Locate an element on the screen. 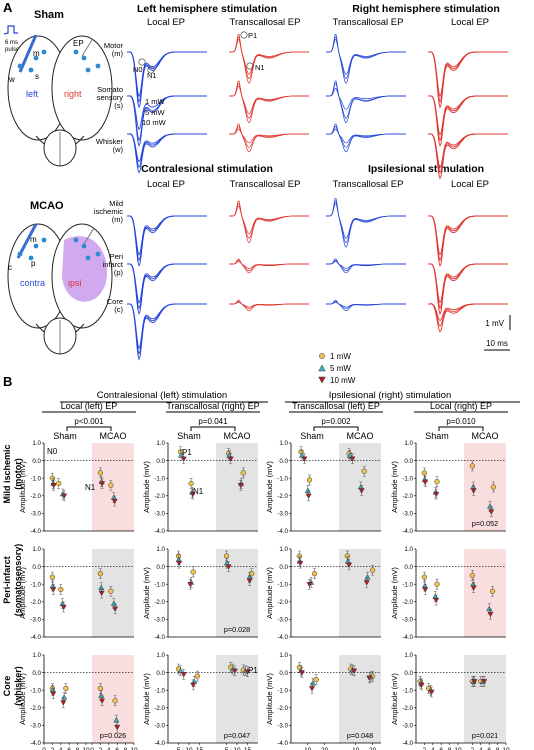  col-label-8: Local EP is located at coordinates (470, 184).